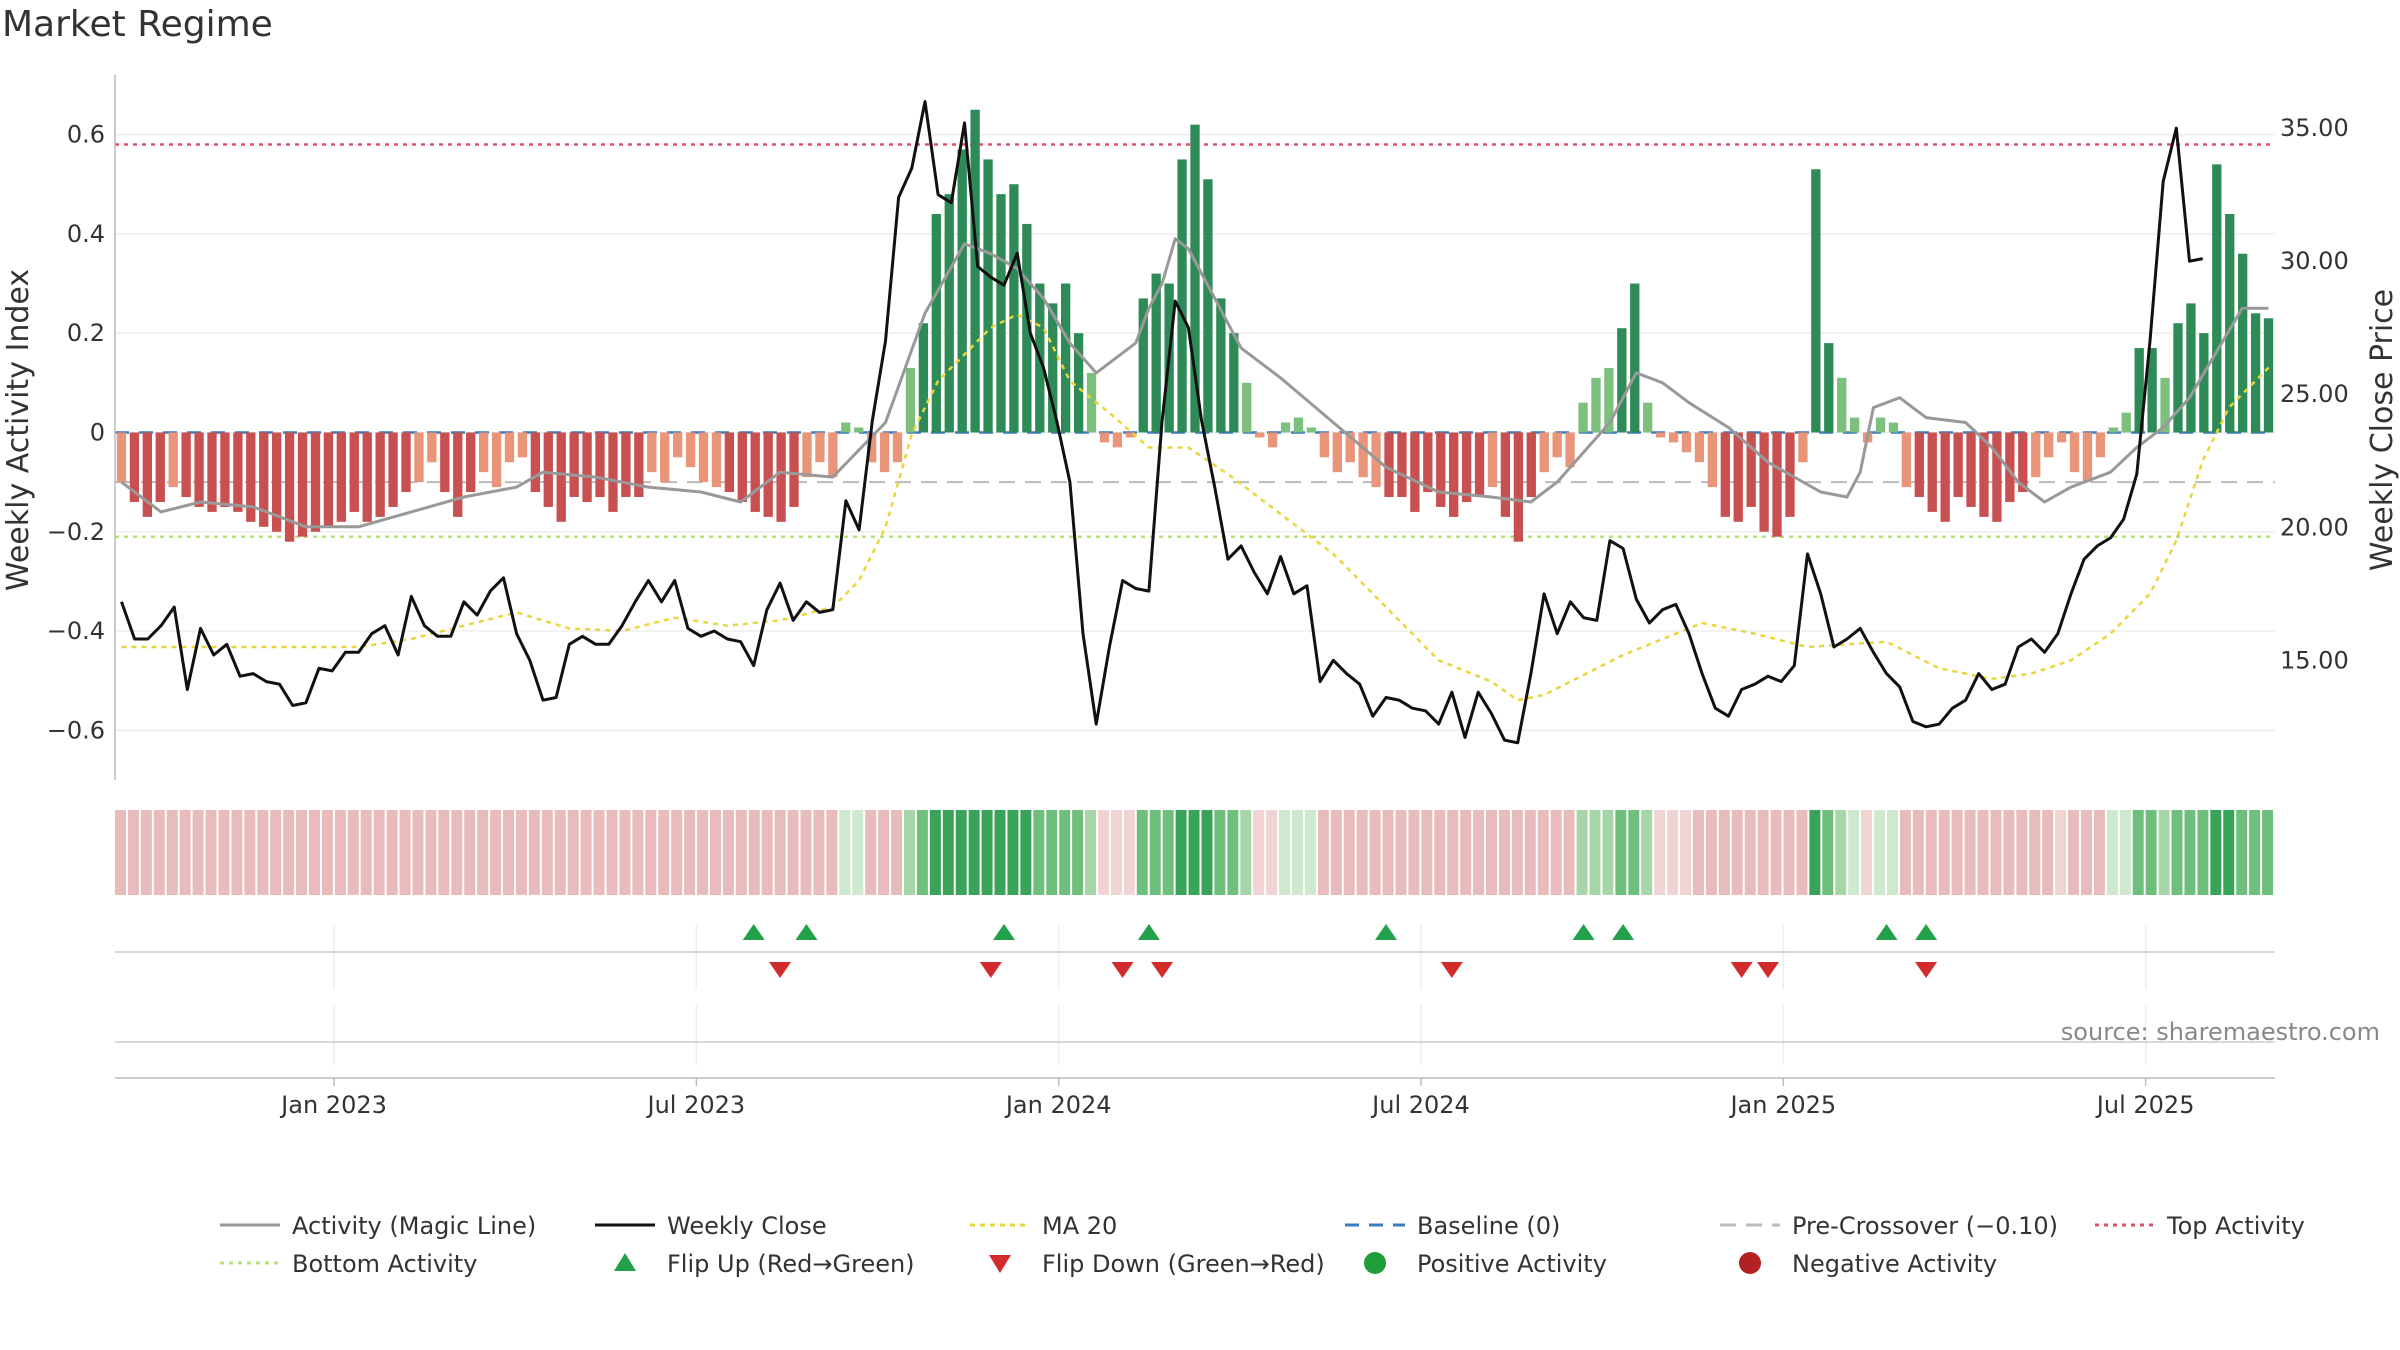  What do you see at coordinates (747, 1226) in the screenshot?
I see `legend-label: Weekly Close` at bounding box center [747, 1226].